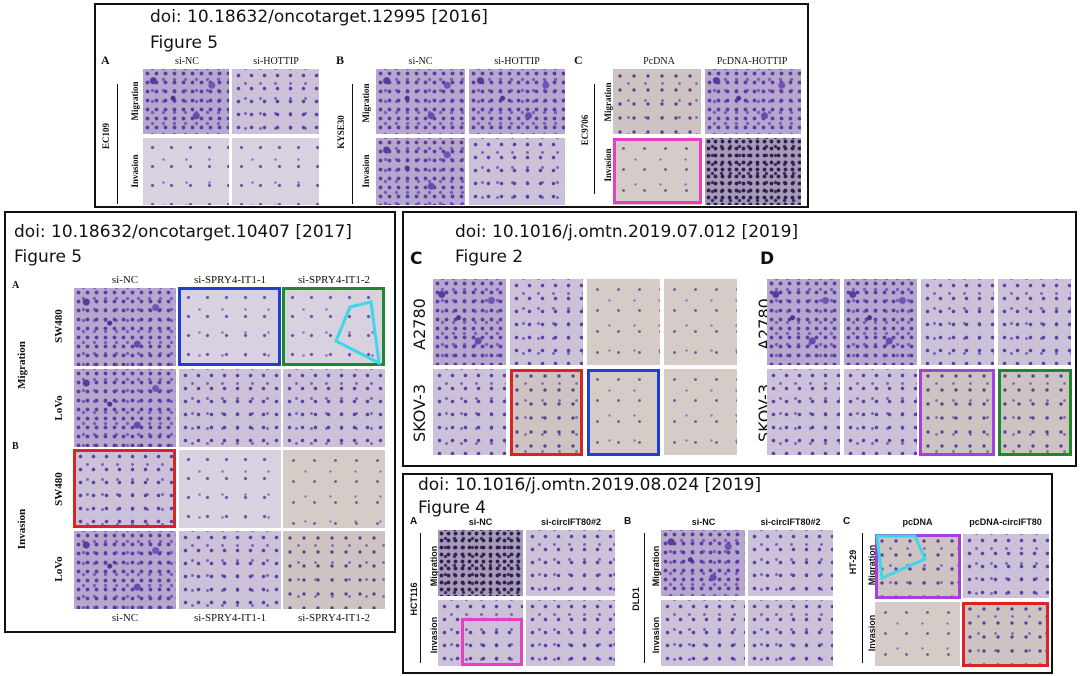  What do you see at coordinates (125, 618) in the screenshot?
I see `bottom-col-label: si-NC` at bounding box center [125, 618].